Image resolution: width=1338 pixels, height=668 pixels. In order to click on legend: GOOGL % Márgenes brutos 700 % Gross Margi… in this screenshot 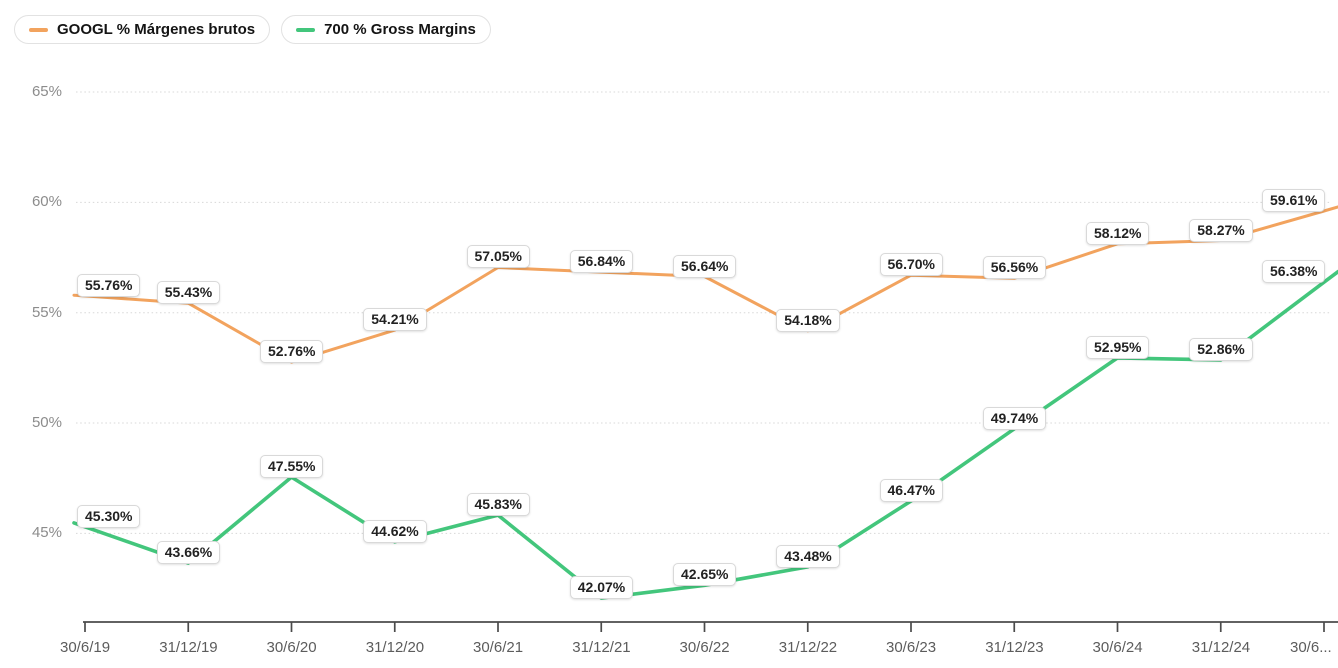, I will do `click(252, 29)`.